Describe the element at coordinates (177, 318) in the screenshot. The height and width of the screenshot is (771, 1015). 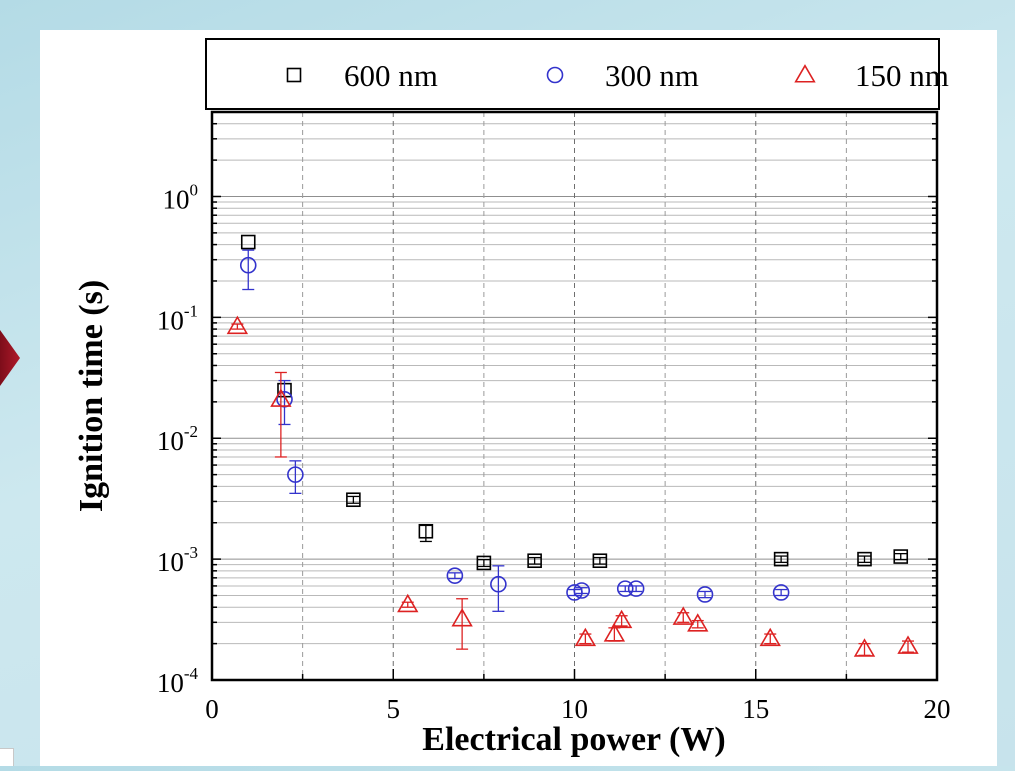
I see `y-tick-label: 10⁻¹` at that location.